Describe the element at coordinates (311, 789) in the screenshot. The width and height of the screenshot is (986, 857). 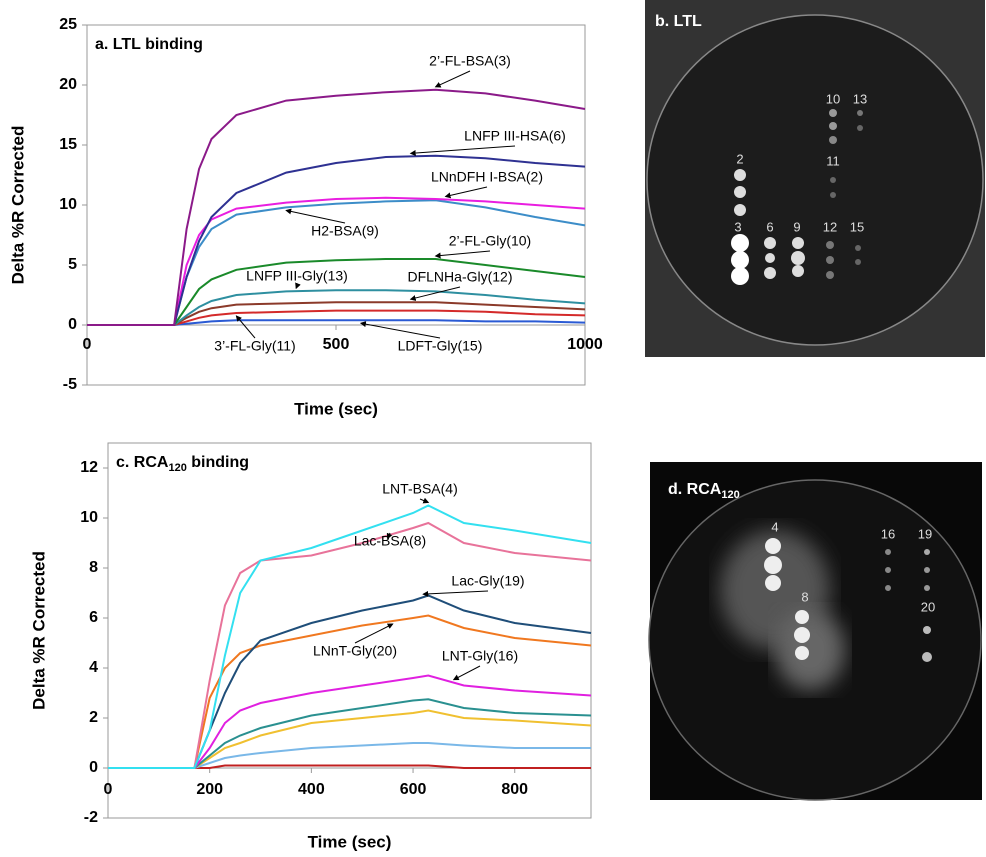
I see `x-tick-label: 400` at that location.